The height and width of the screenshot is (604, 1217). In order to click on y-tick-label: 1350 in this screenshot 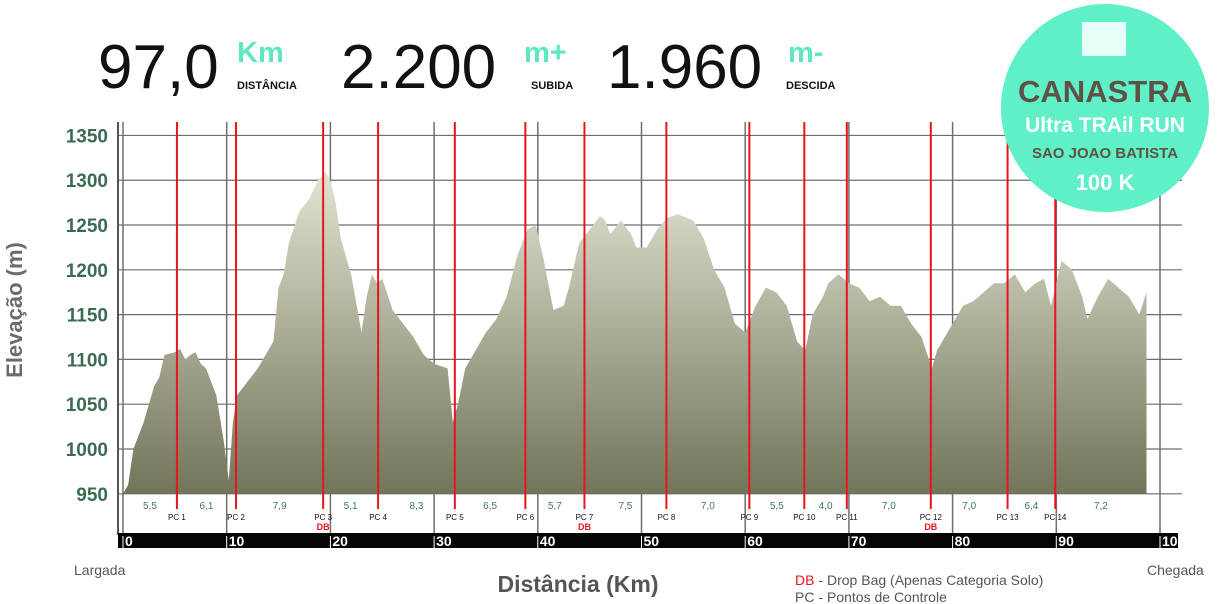, I will do `click(87, 136)`.